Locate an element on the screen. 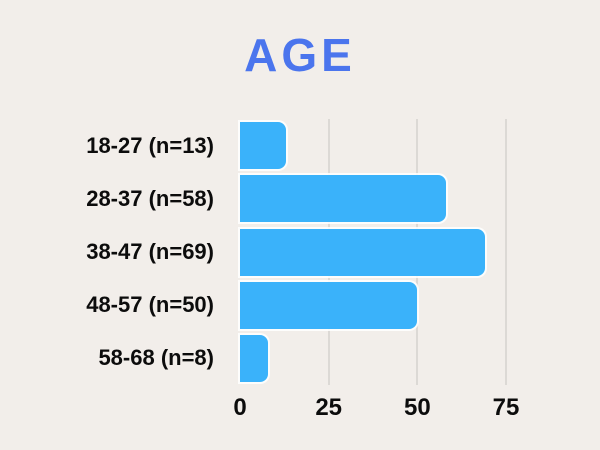 This screenshot has height=450, width=600. value-tick-label: 0 is located at coordinates (240, 407).